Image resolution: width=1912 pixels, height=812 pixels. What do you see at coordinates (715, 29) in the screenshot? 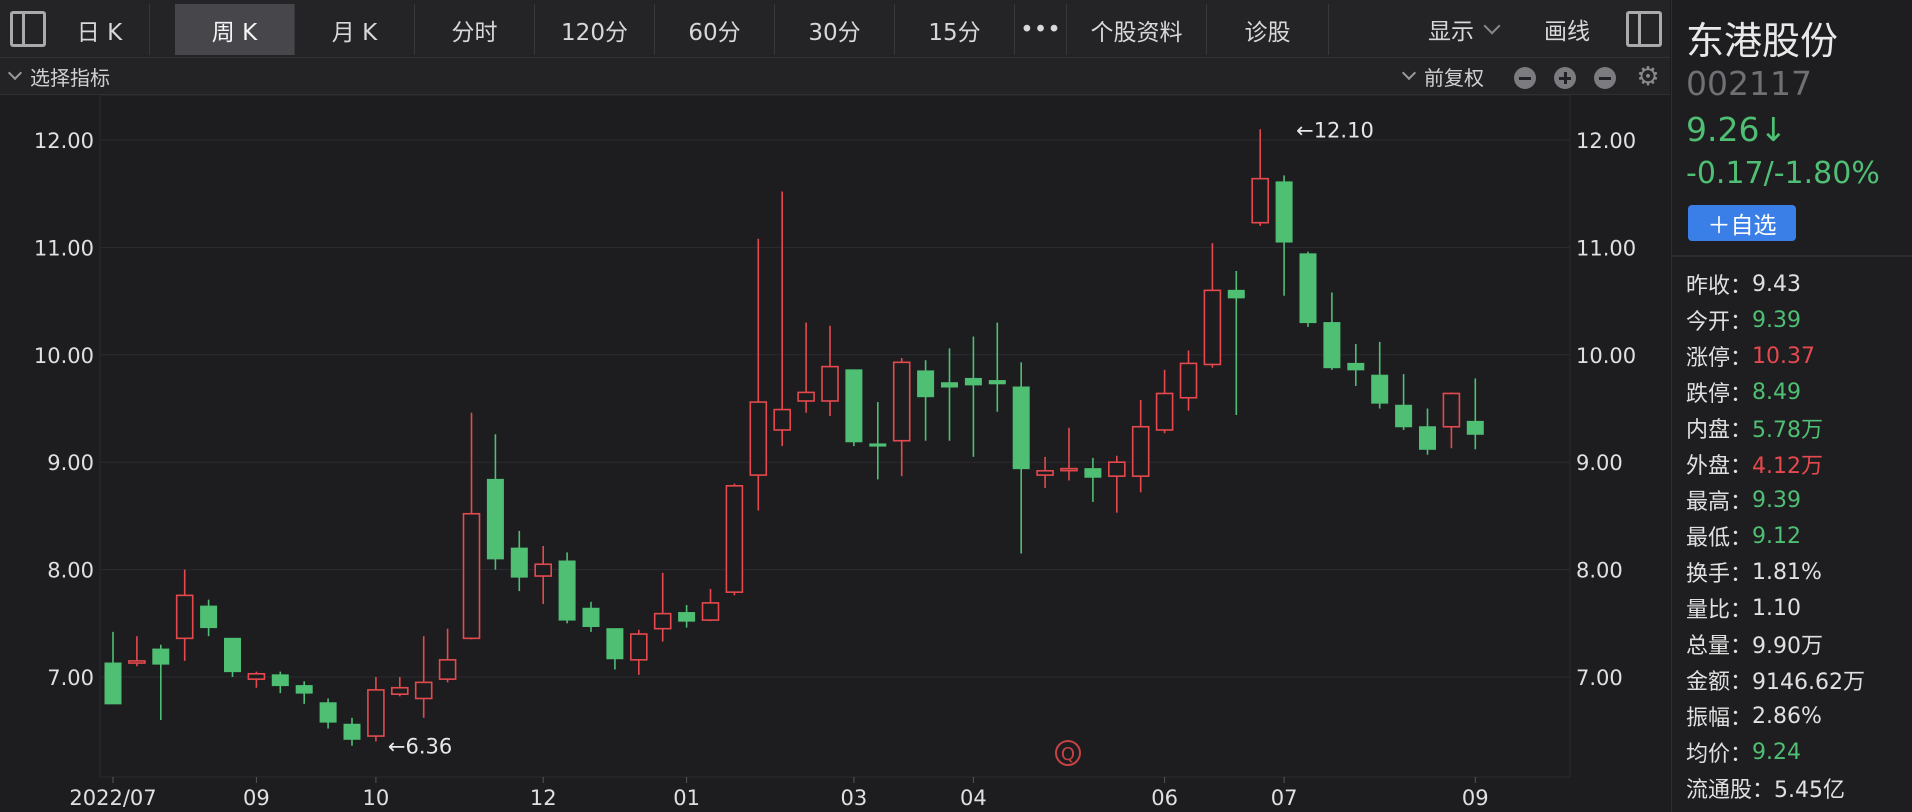
I see `tab-60min: 60分` at bounding box center [715, 29].